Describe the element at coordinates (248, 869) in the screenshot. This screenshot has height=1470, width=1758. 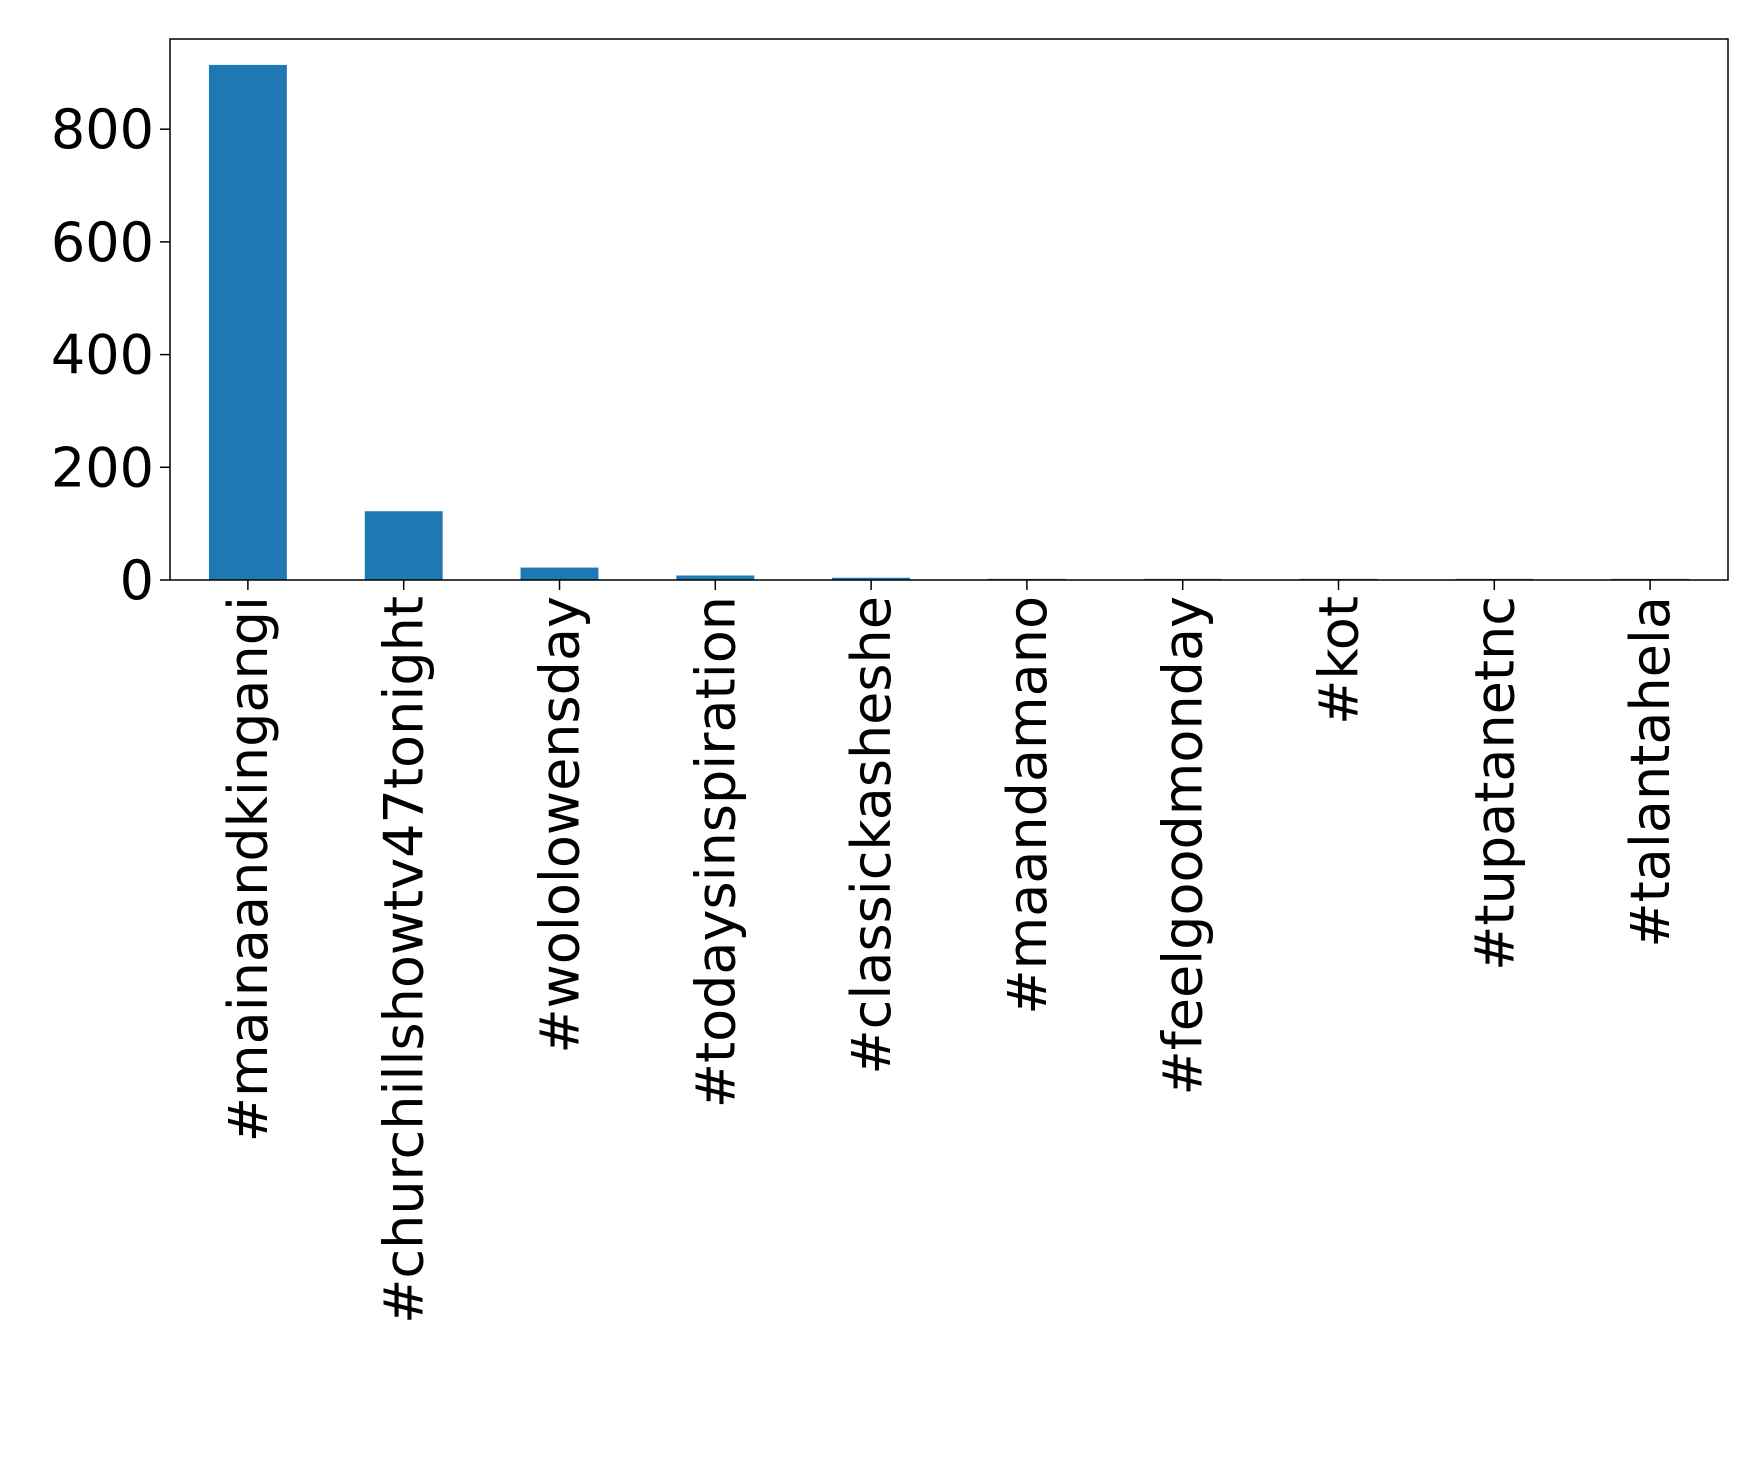
I see `x-tick-label: #mainaandkingangi` at that location.